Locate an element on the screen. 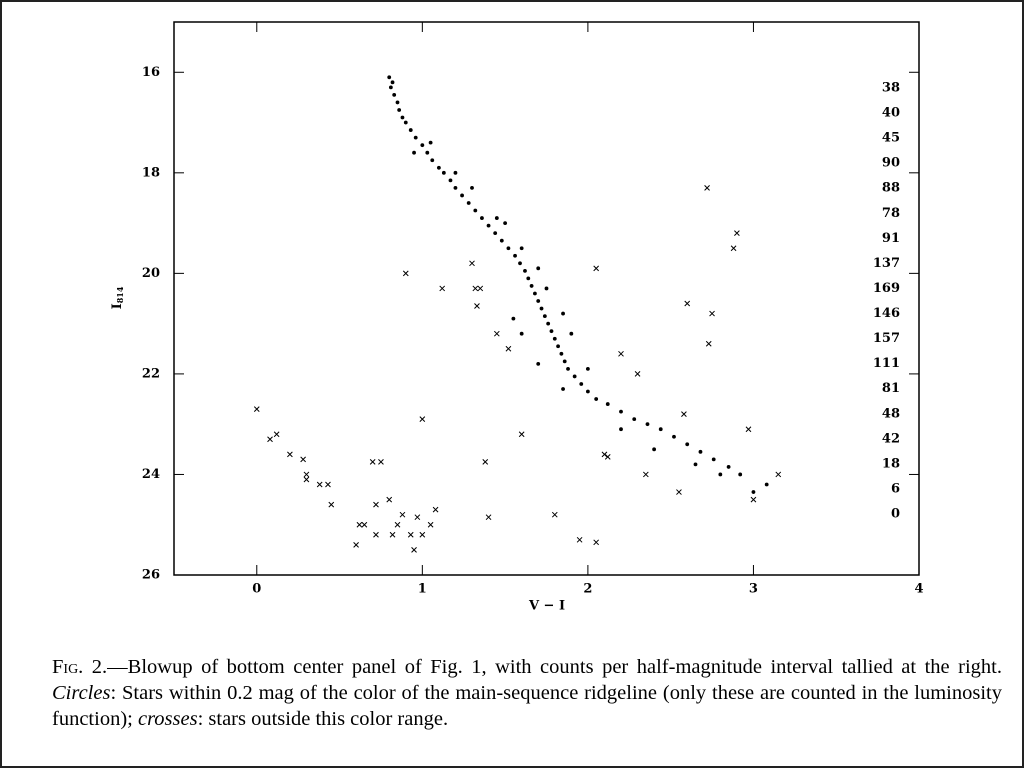 The height and width of the screenshot is (768, 1024). x-tick-label: 0 is located at coordinates (256, 589).